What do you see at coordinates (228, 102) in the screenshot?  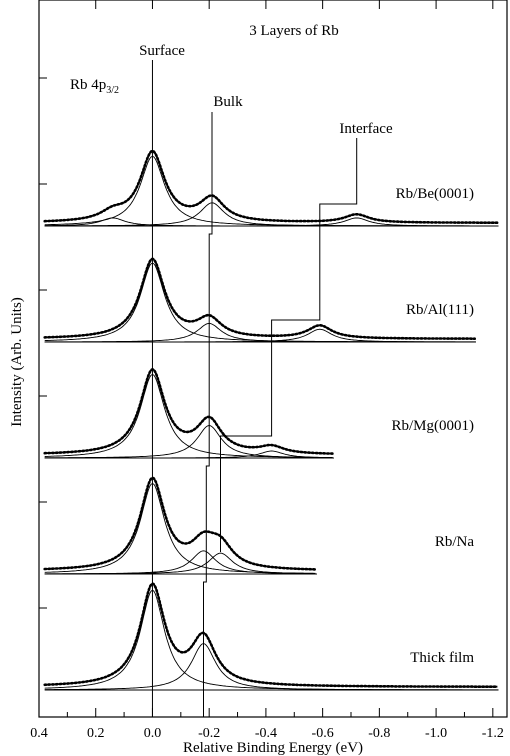 I see `bulk-annotation: Bulk` at bounding box center [228, 102].